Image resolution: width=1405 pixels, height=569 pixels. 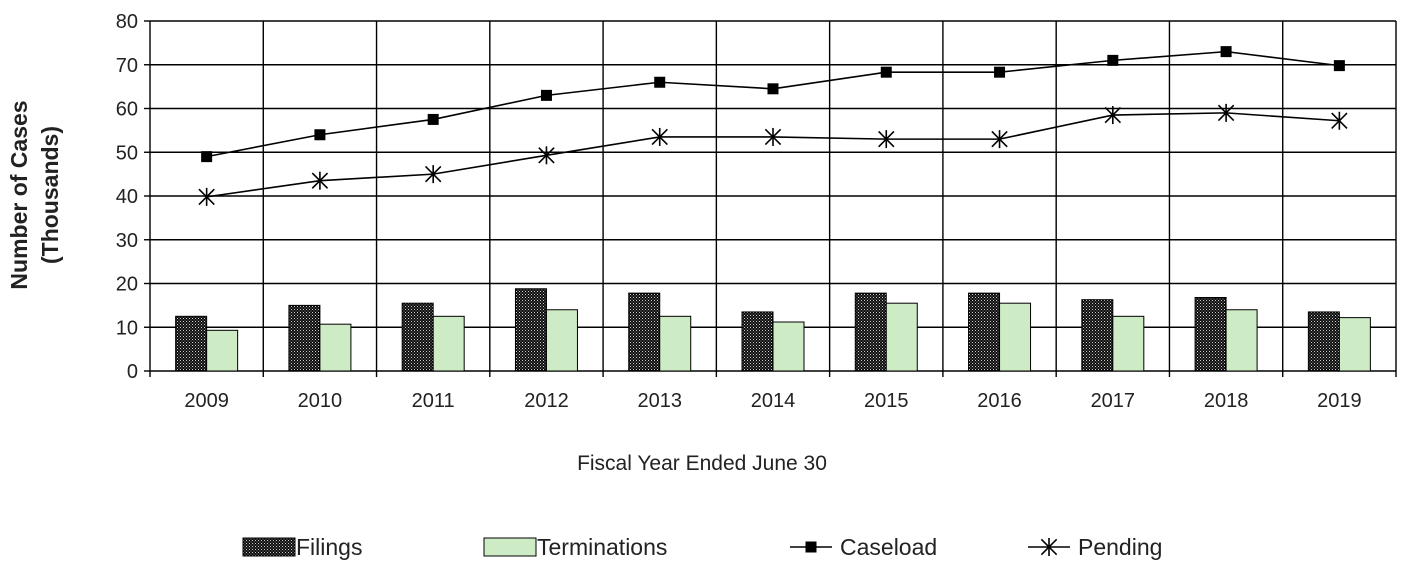 What do you see at coordinates (886, 401) in the screenshot?
I see `x-tick-label: 2015` at bounding box center [886, 401].